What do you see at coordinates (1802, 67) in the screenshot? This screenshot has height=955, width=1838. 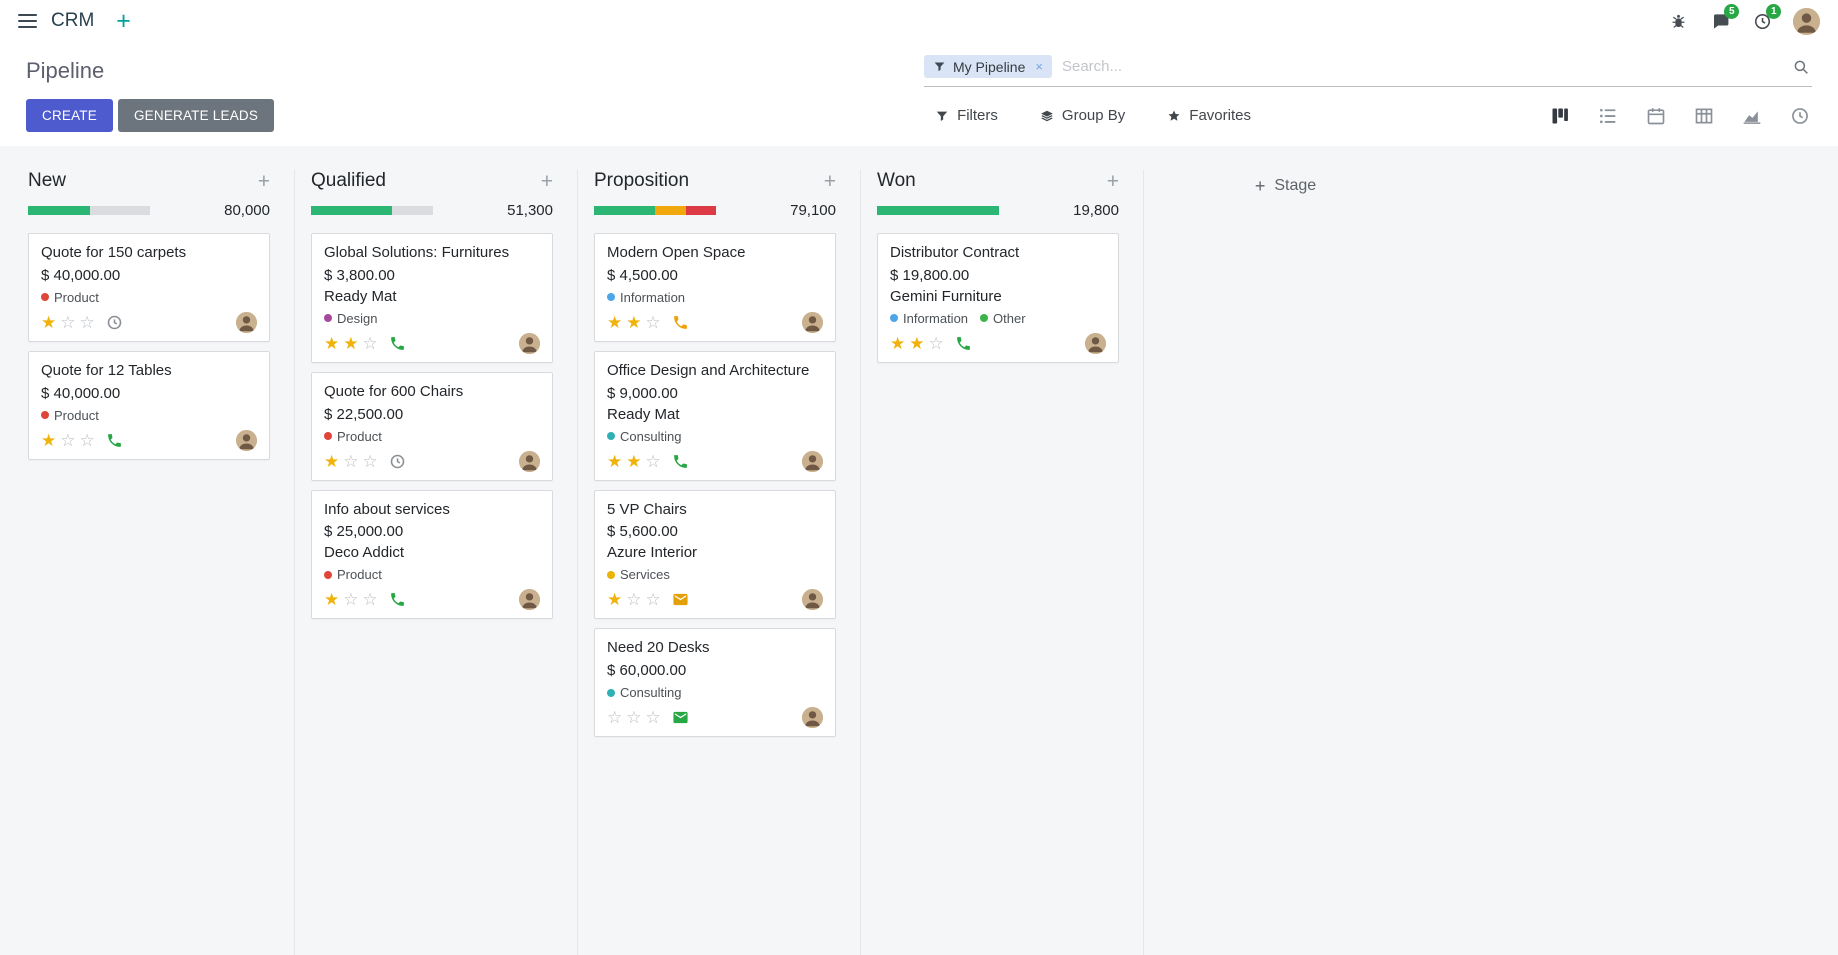 I see `search-button` at bounding box center [1802, 67].